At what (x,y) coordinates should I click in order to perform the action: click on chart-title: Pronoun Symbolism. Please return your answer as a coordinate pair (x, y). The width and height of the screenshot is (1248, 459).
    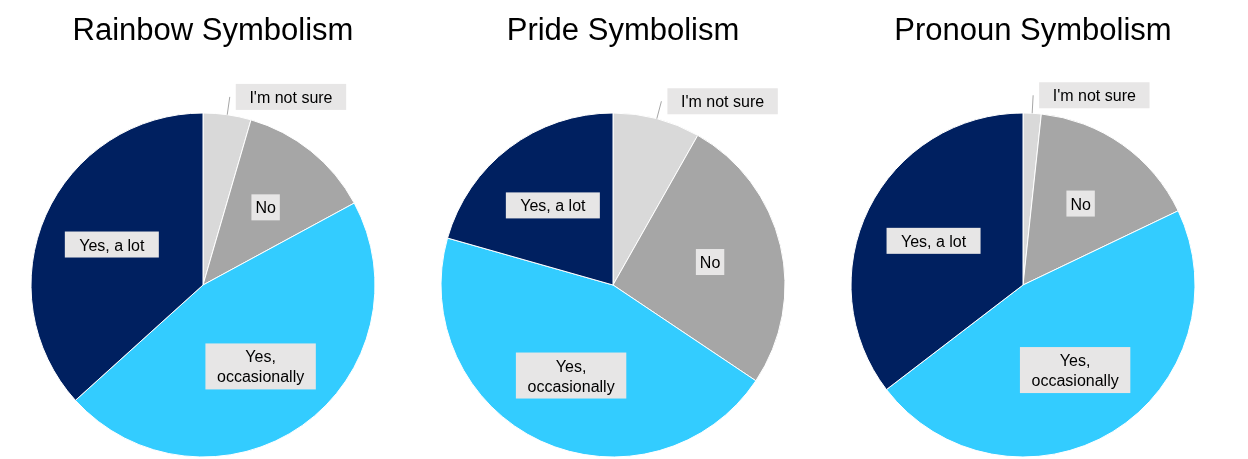
    Looking at the image, I should click on (1033, 30).